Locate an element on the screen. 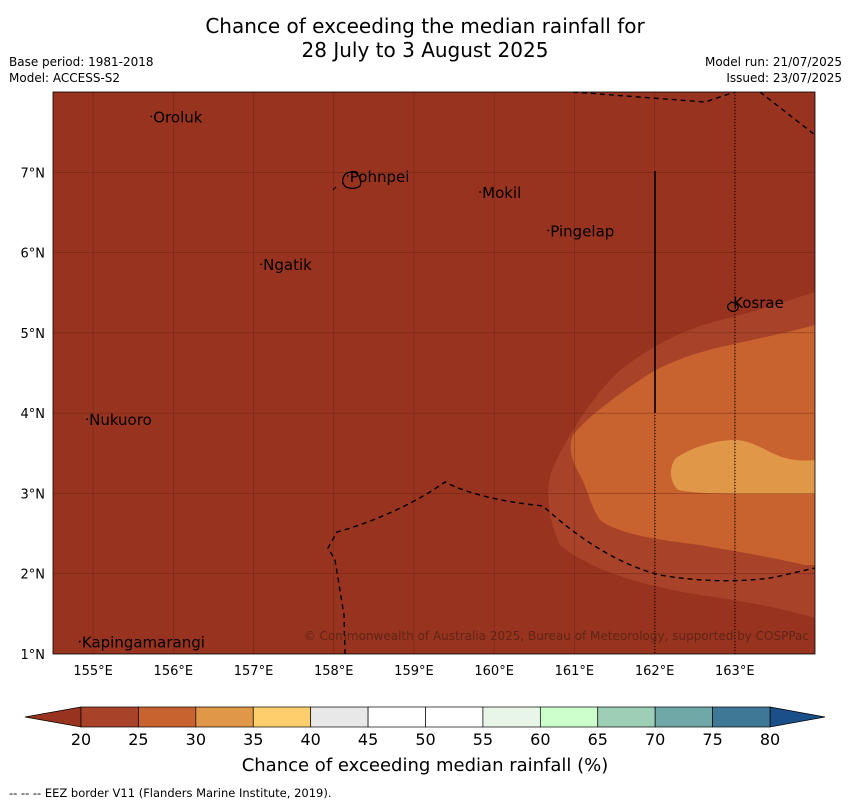  place-label: Mokil is located at coordinates (501, 193).